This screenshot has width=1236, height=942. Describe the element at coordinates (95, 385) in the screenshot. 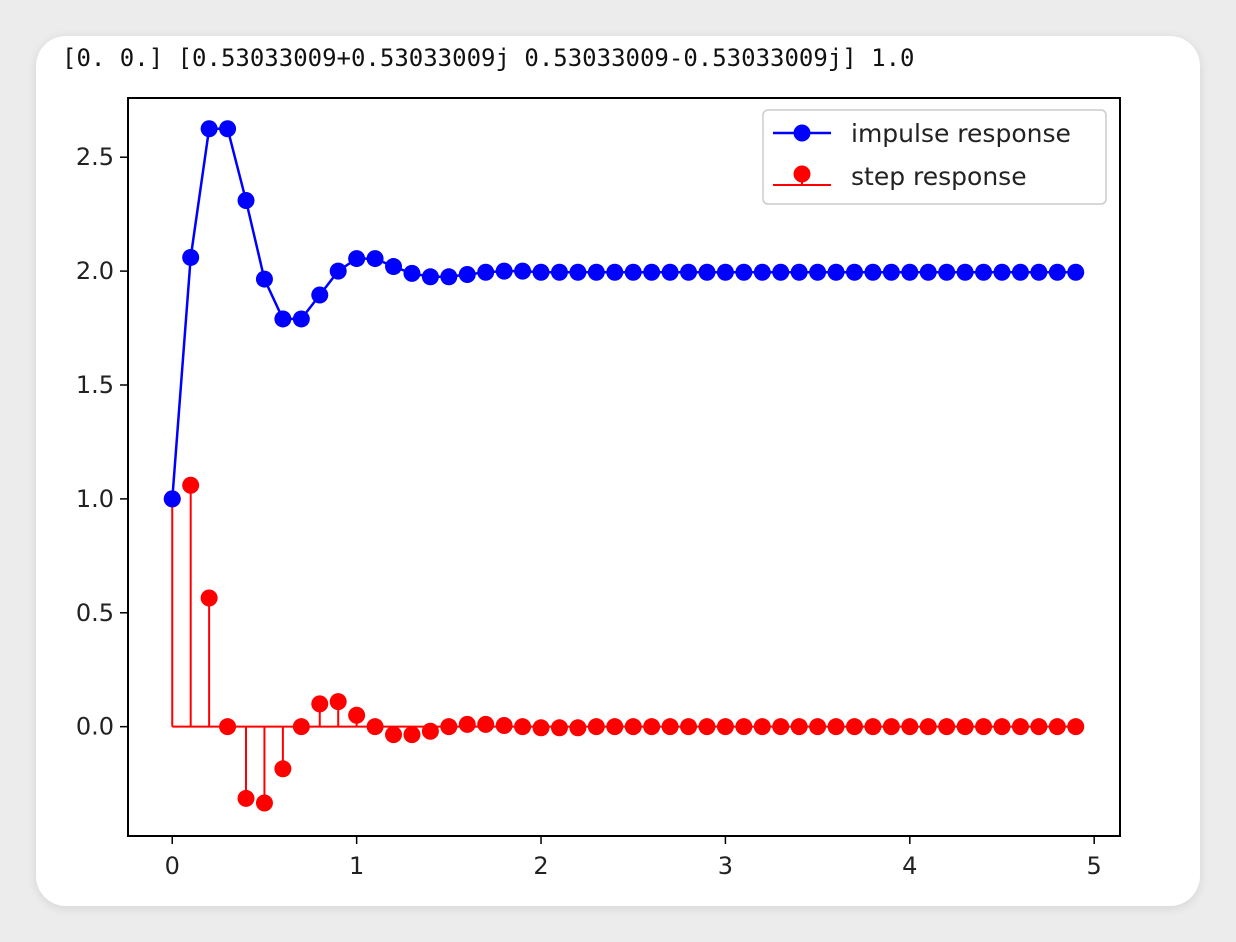

I see `y-tick-label: 1.5` at that location.